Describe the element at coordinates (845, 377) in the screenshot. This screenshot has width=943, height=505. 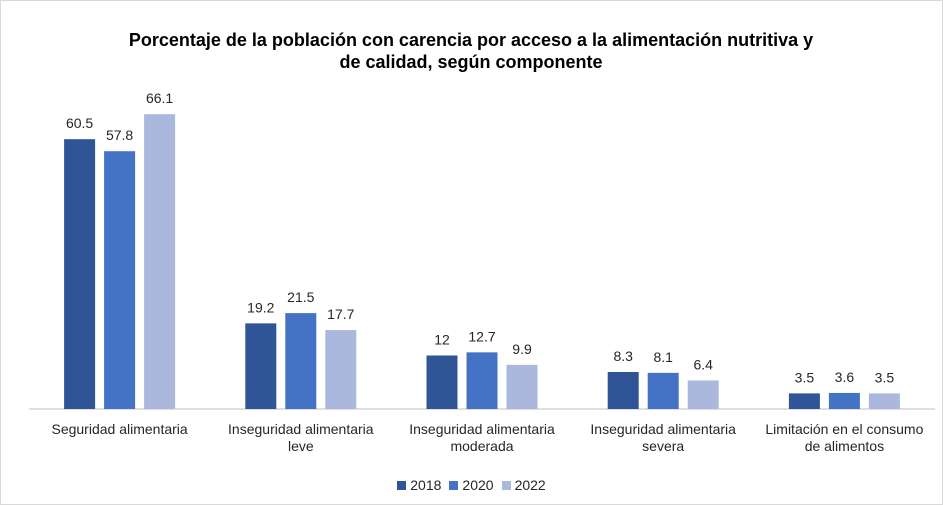
I see `data-label: 3.6` at that location.